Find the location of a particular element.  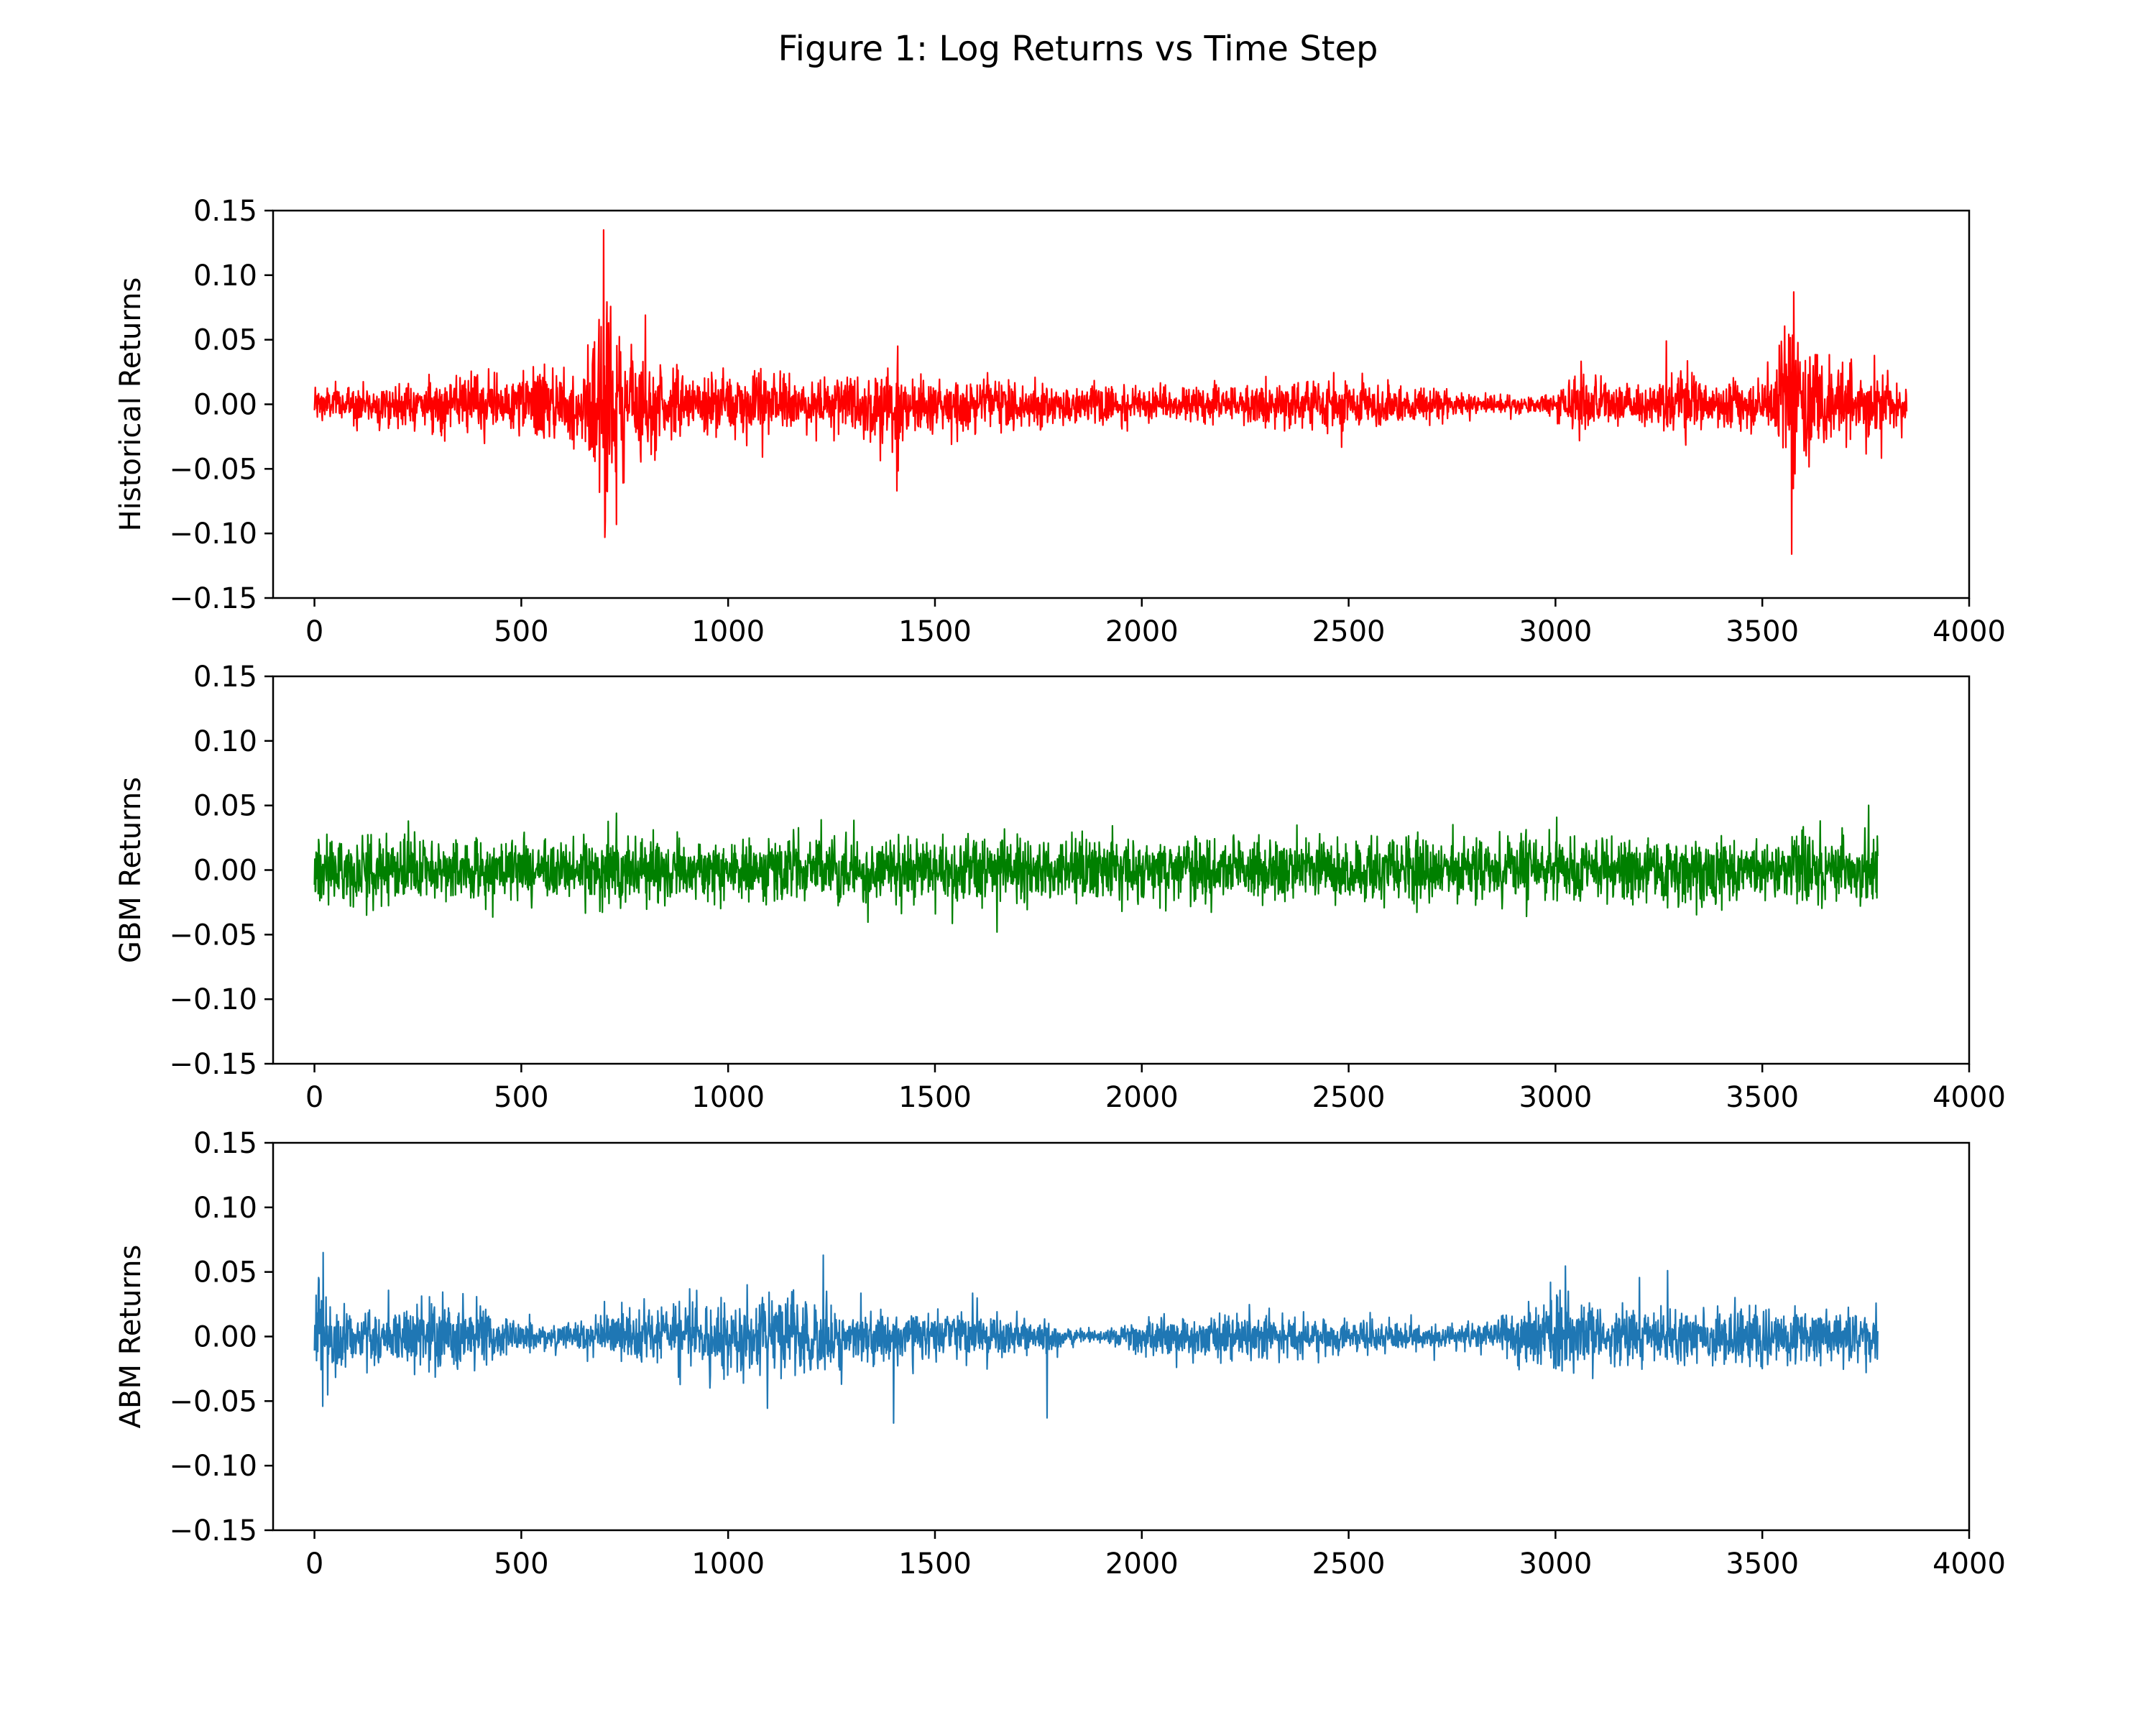

gbm-ytick-label: −0.15 is located at coordinates (213, 1064).